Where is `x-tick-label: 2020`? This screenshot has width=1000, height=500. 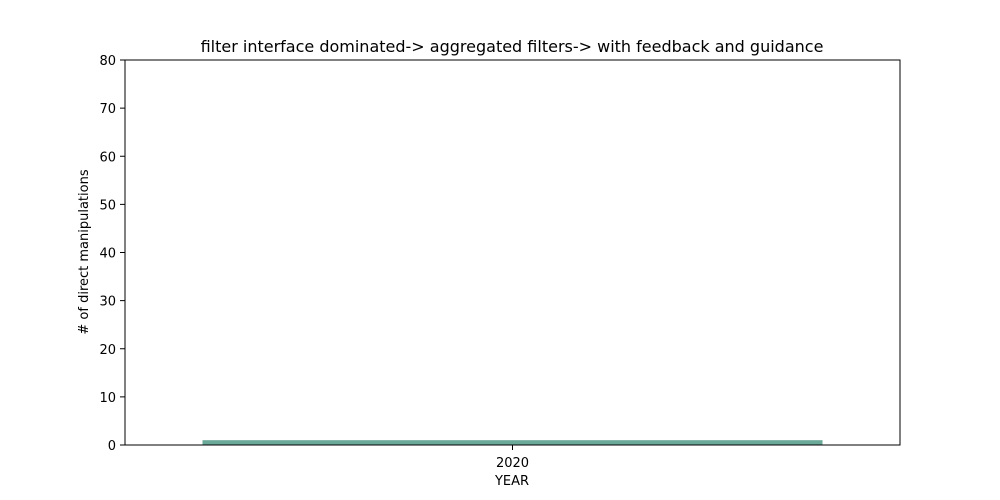 x-tick-label: 2020 is located at coordinates (512, 463).